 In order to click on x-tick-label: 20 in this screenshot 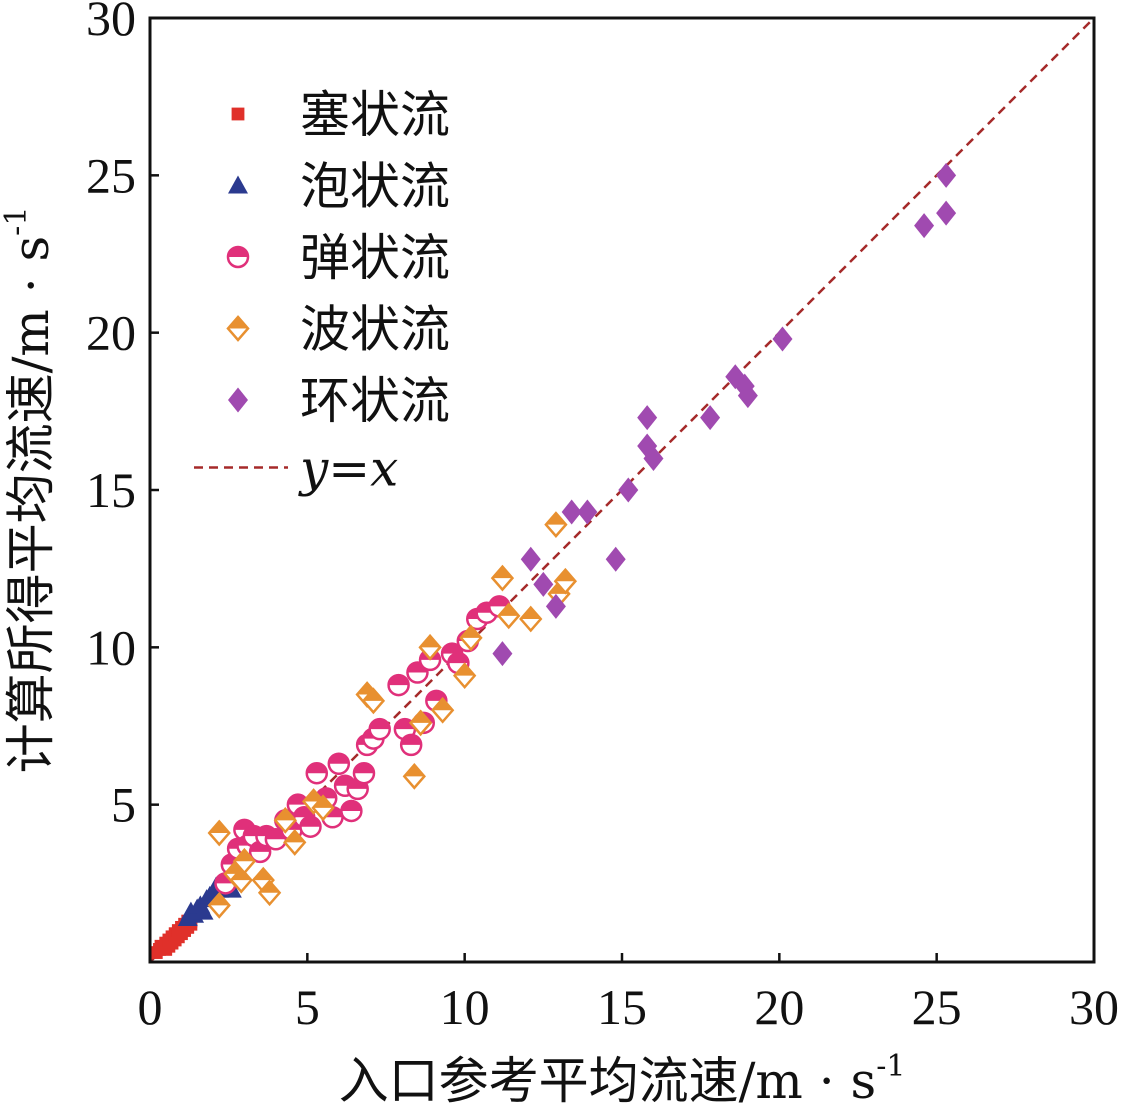, I will do `click(779, 1007)`.